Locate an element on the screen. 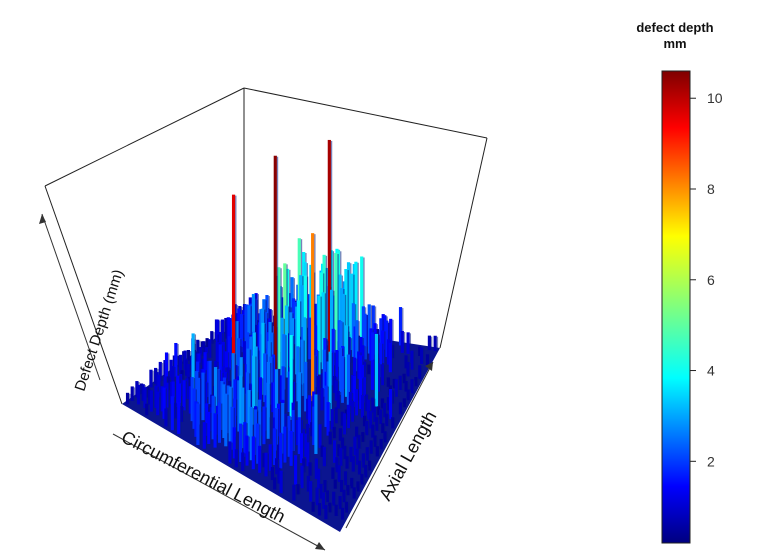 The height and width of the screenshot is (559, 761). x-axis-arrow-head is located at coordinates (320, 546).